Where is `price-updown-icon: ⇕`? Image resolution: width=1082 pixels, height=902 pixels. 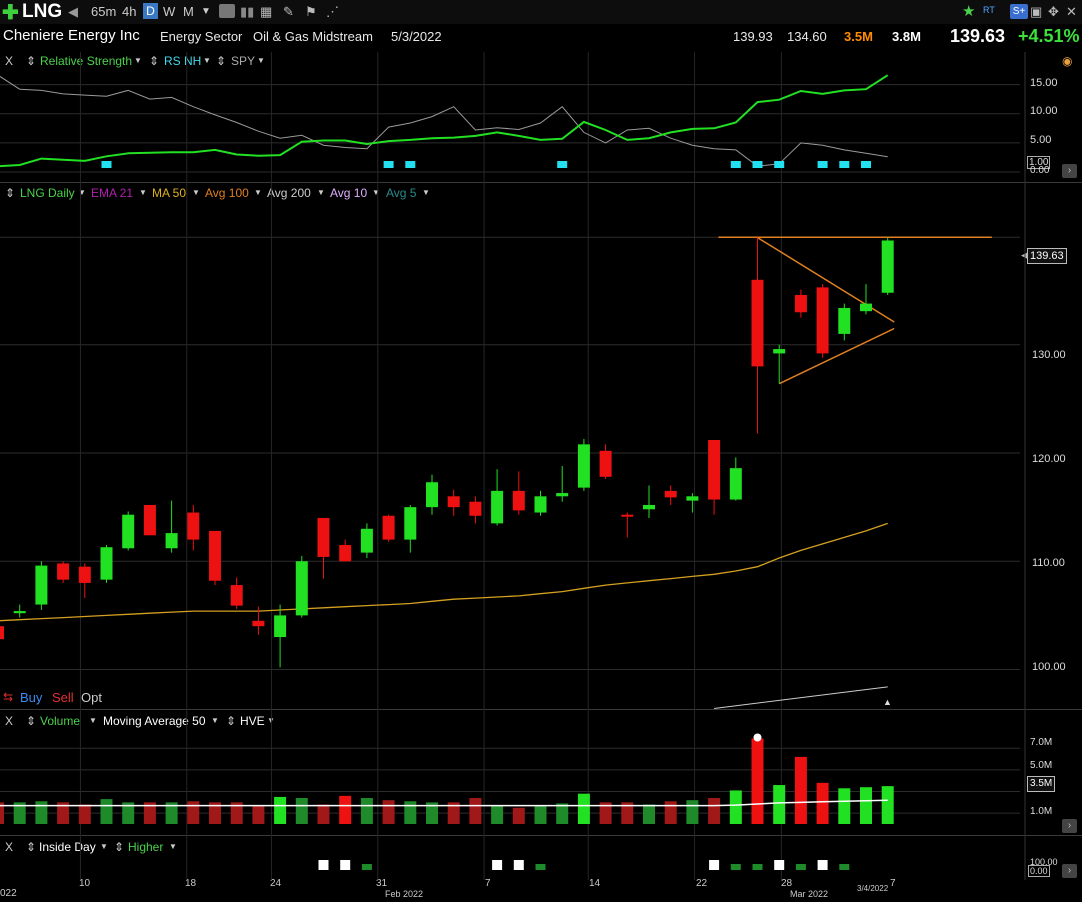
price-updown-icon: ⇕ is located at coordinates (10, 193).